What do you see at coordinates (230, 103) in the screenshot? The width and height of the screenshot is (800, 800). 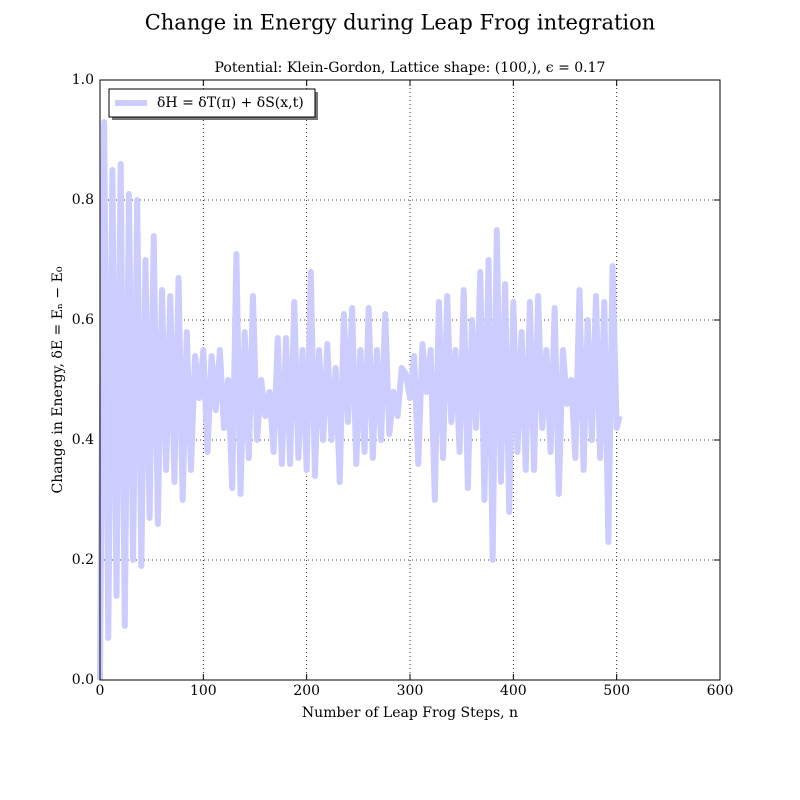 I see `legend-label: δH = δT(π) + δS(x,t)` at bounding box center [230, 103].